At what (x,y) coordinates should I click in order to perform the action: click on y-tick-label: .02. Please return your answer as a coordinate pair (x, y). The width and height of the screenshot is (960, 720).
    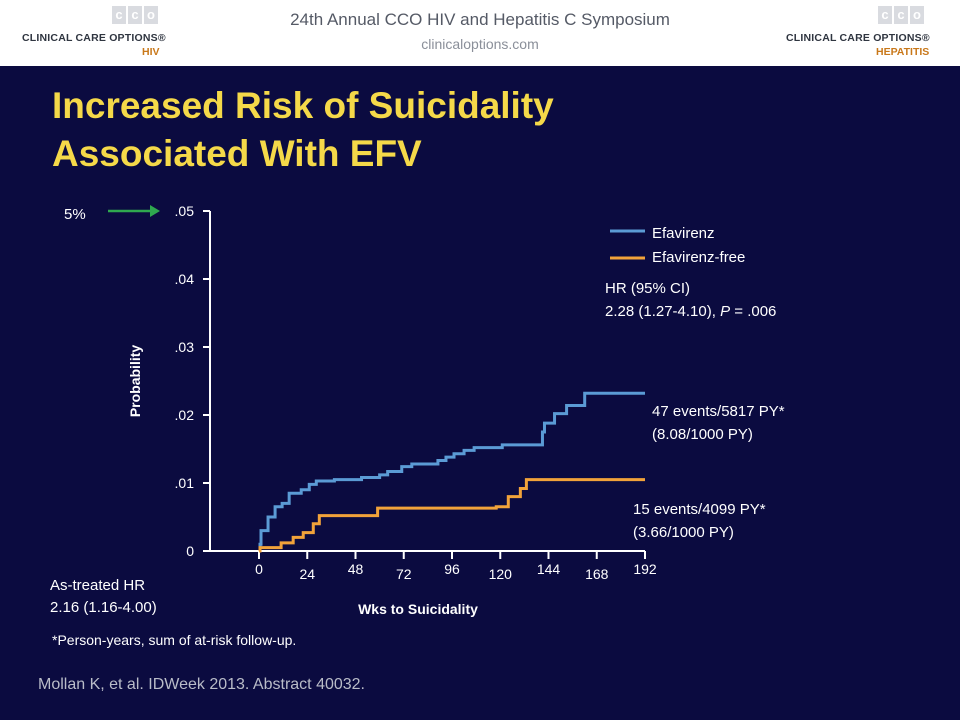
    Looking at the image, I should click on (185, 415).